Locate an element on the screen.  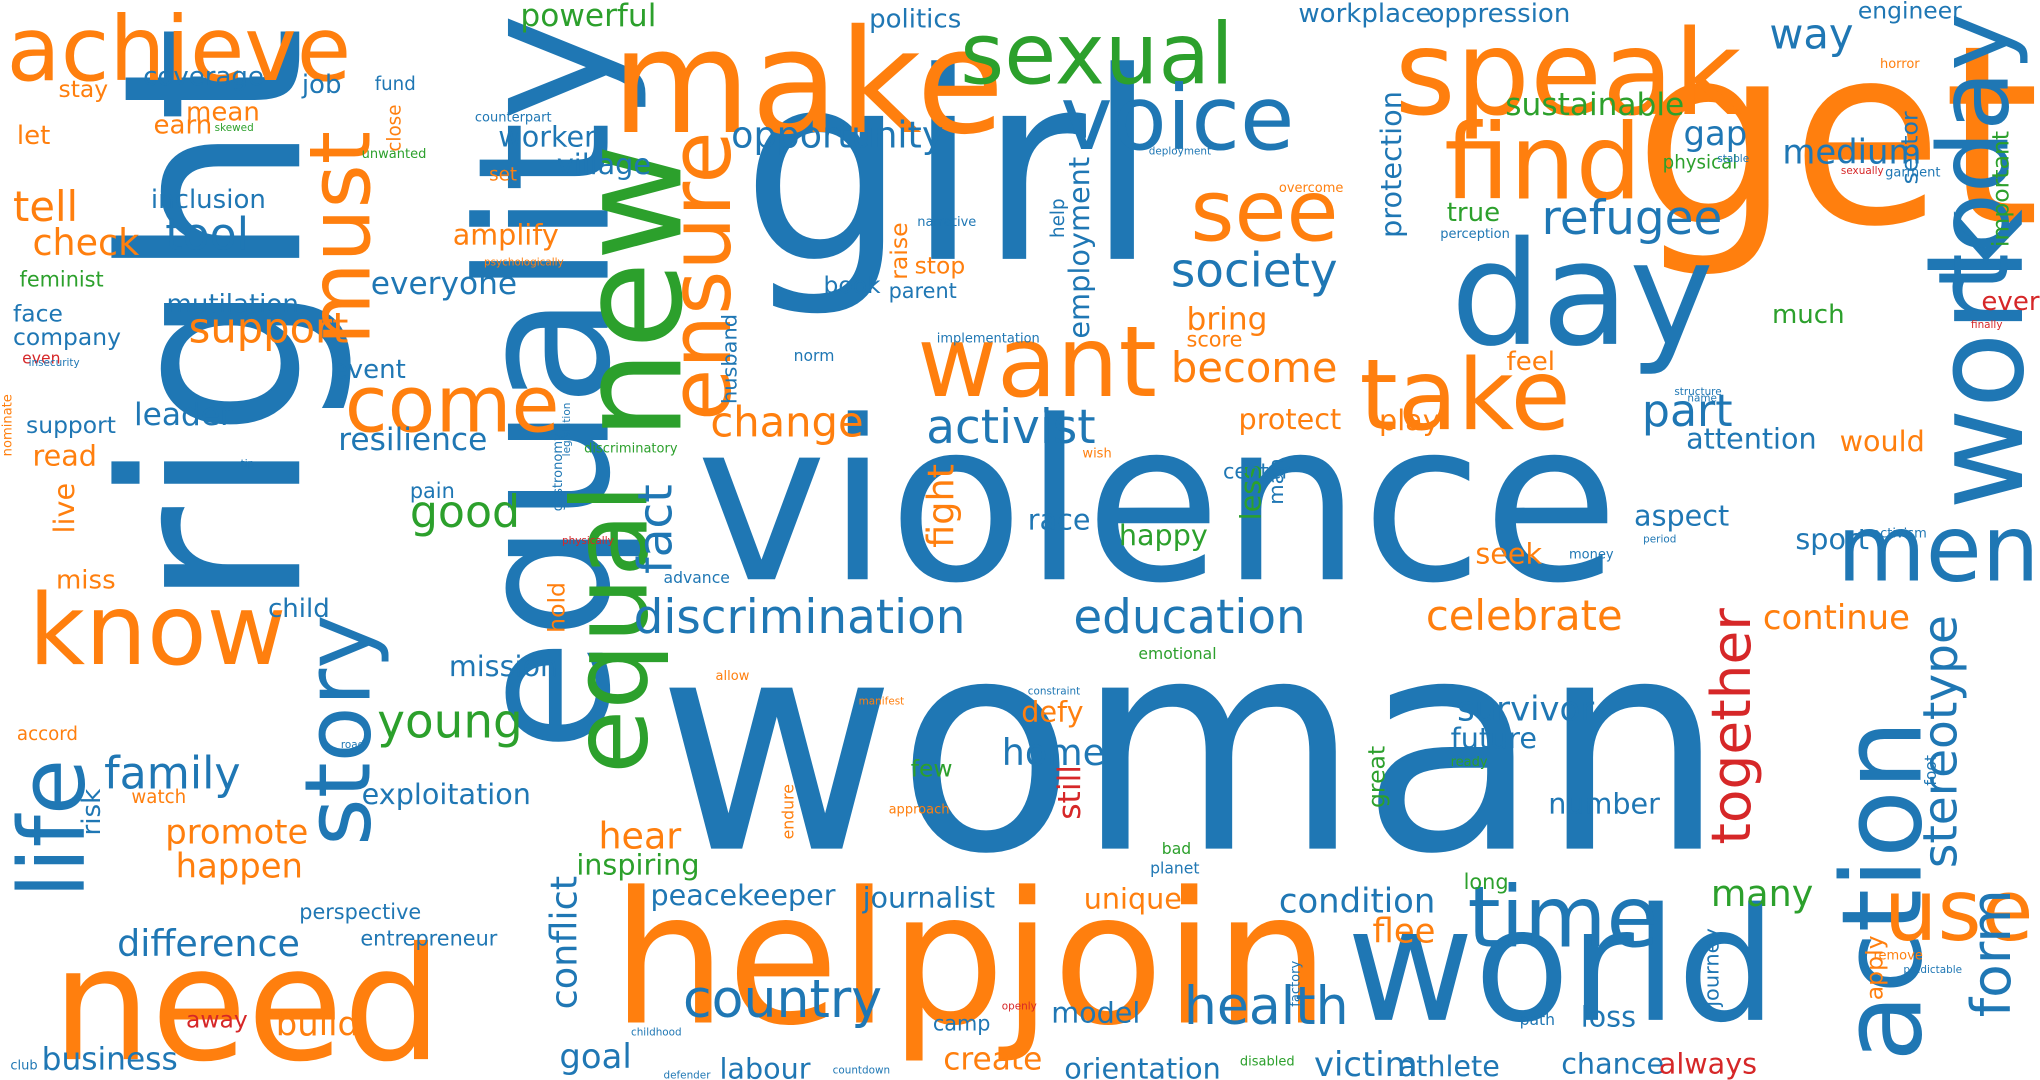
cloud-word: let is located at coordinates (33, 134).